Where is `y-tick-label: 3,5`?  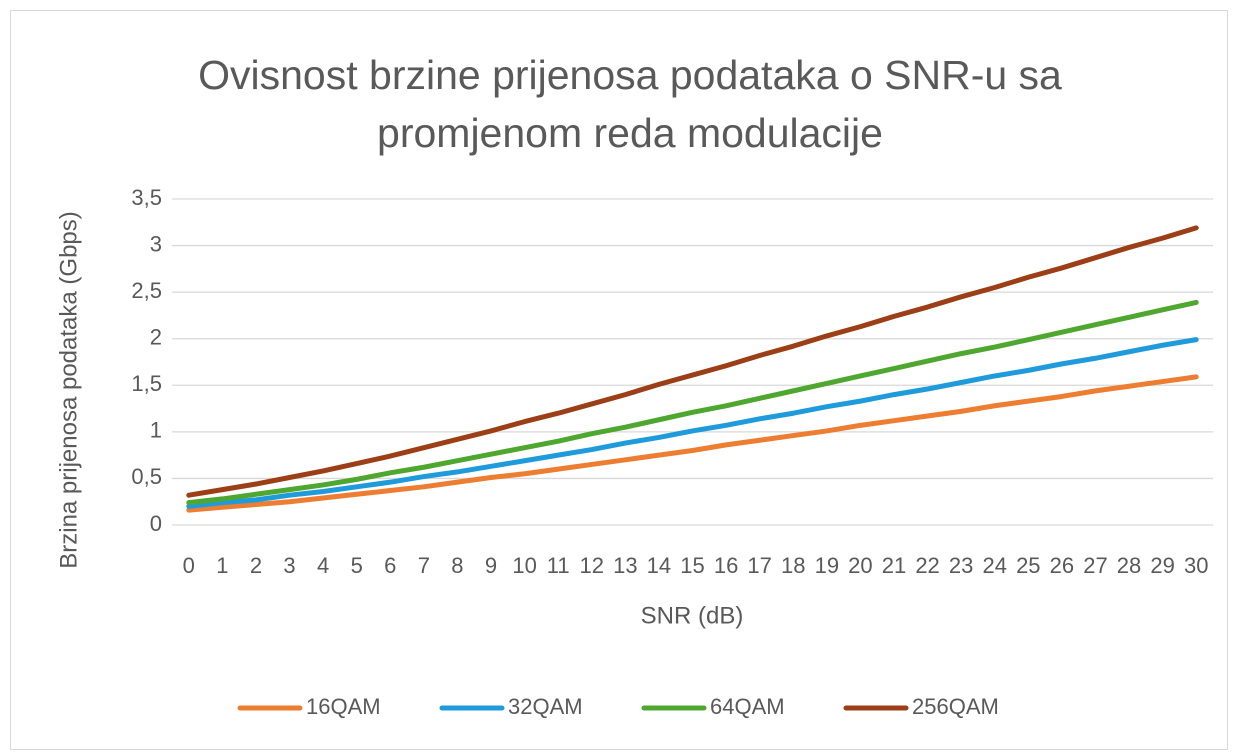 y-tick-label: 3,5 is located at coordinates (146, 197).